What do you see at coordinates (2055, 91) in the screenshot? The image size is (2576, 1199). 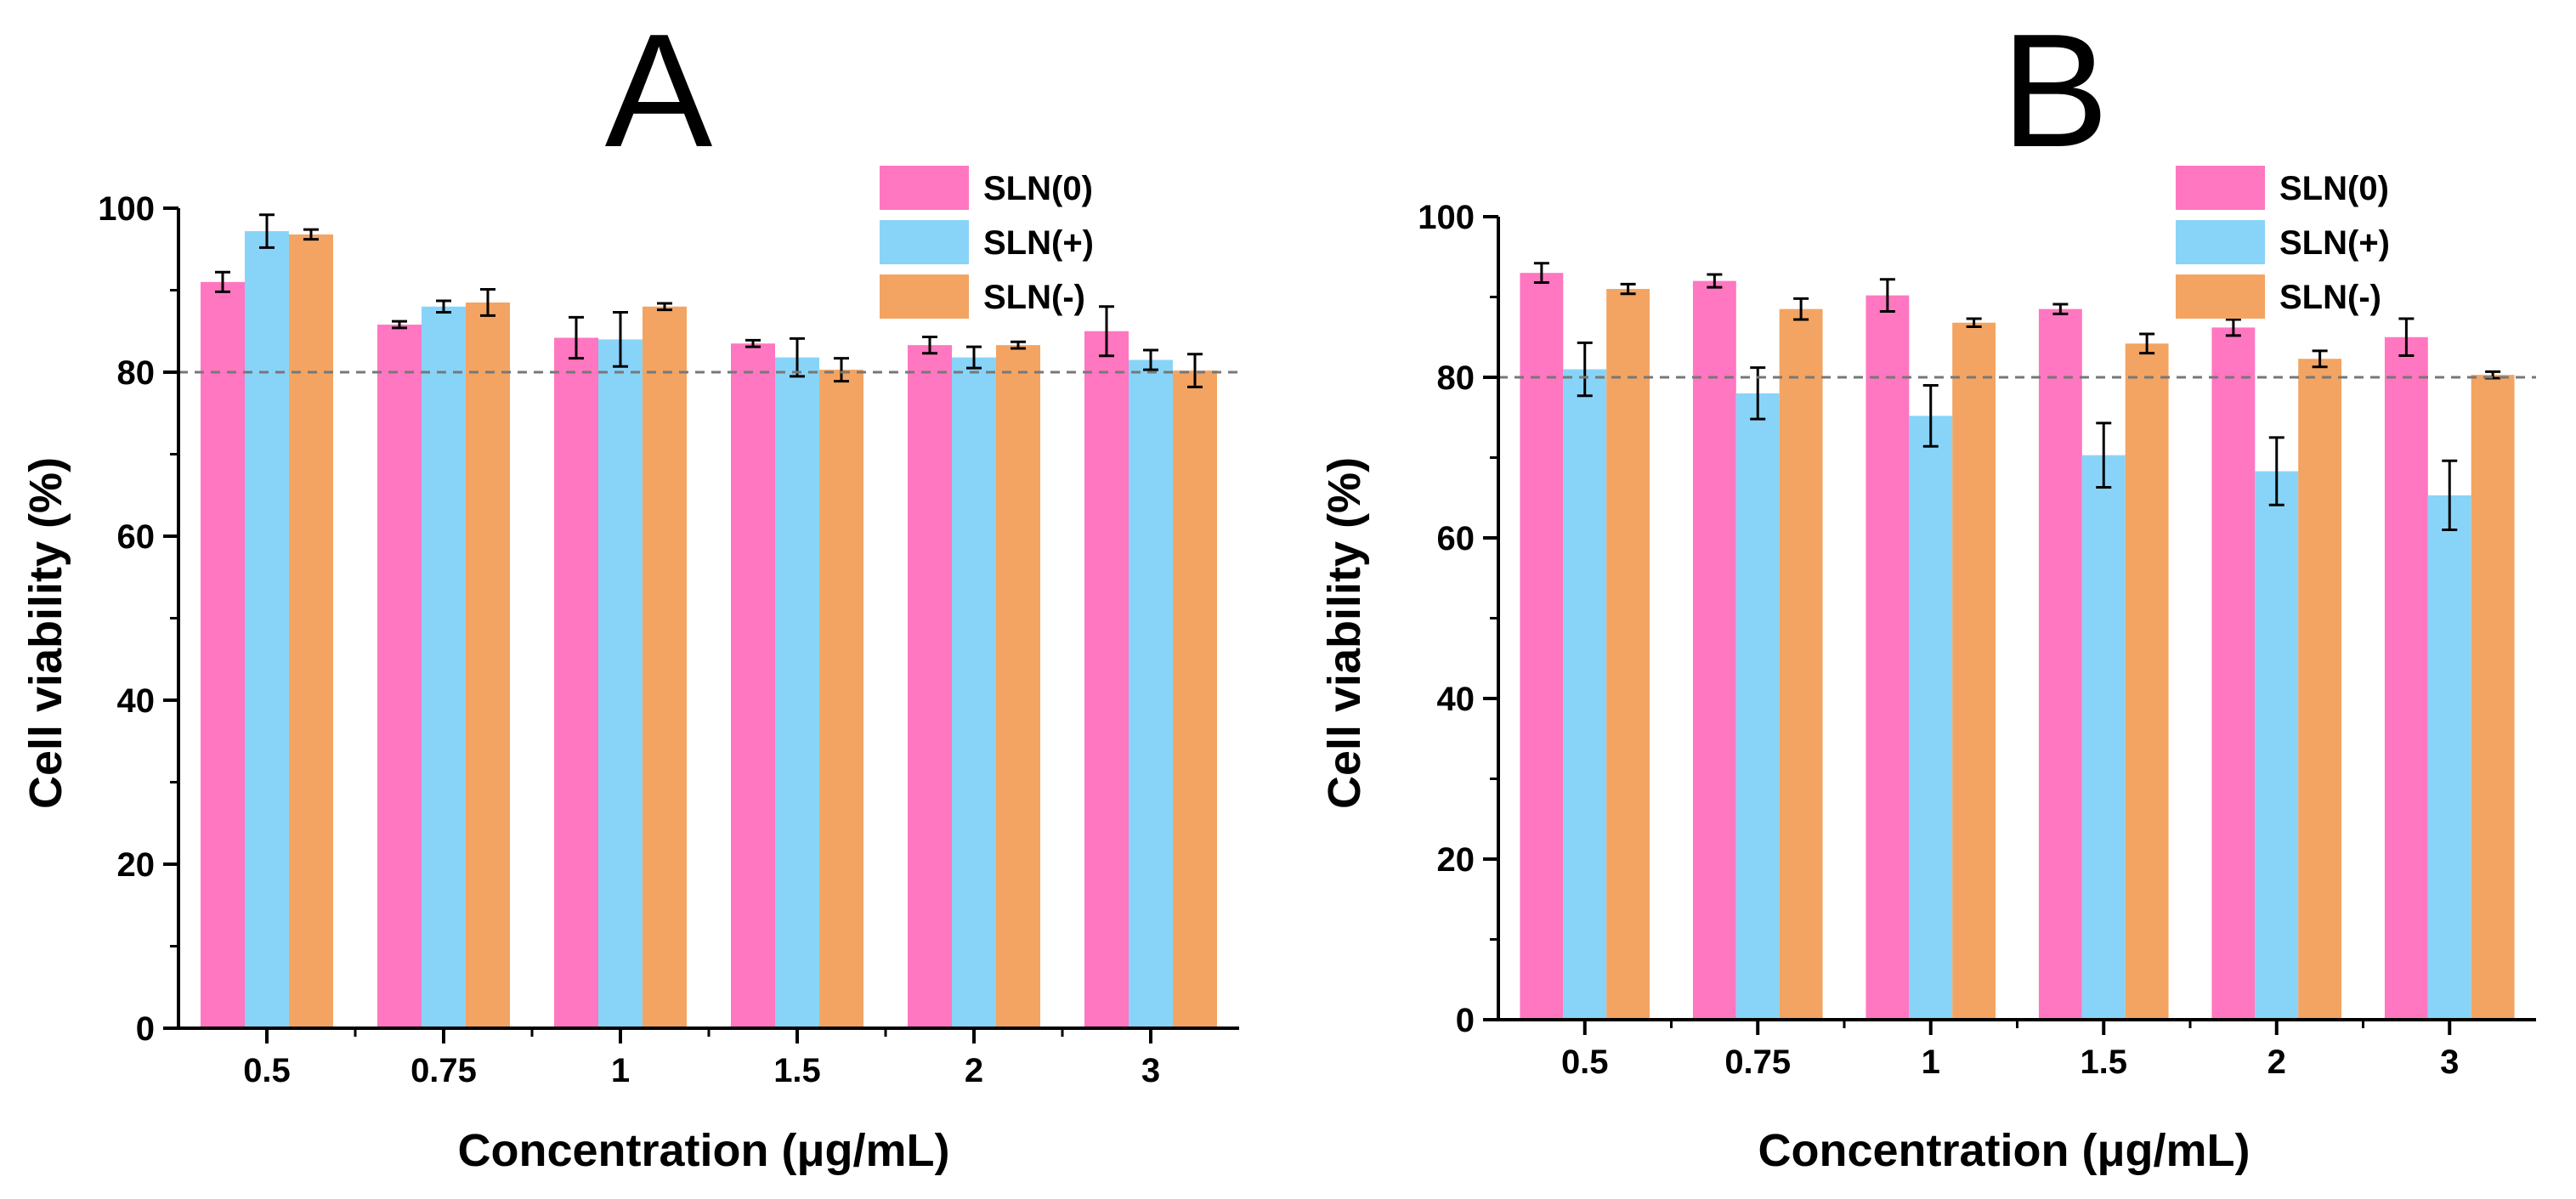 I see `panel-b-title: B` at bounding box center [2055, 91].